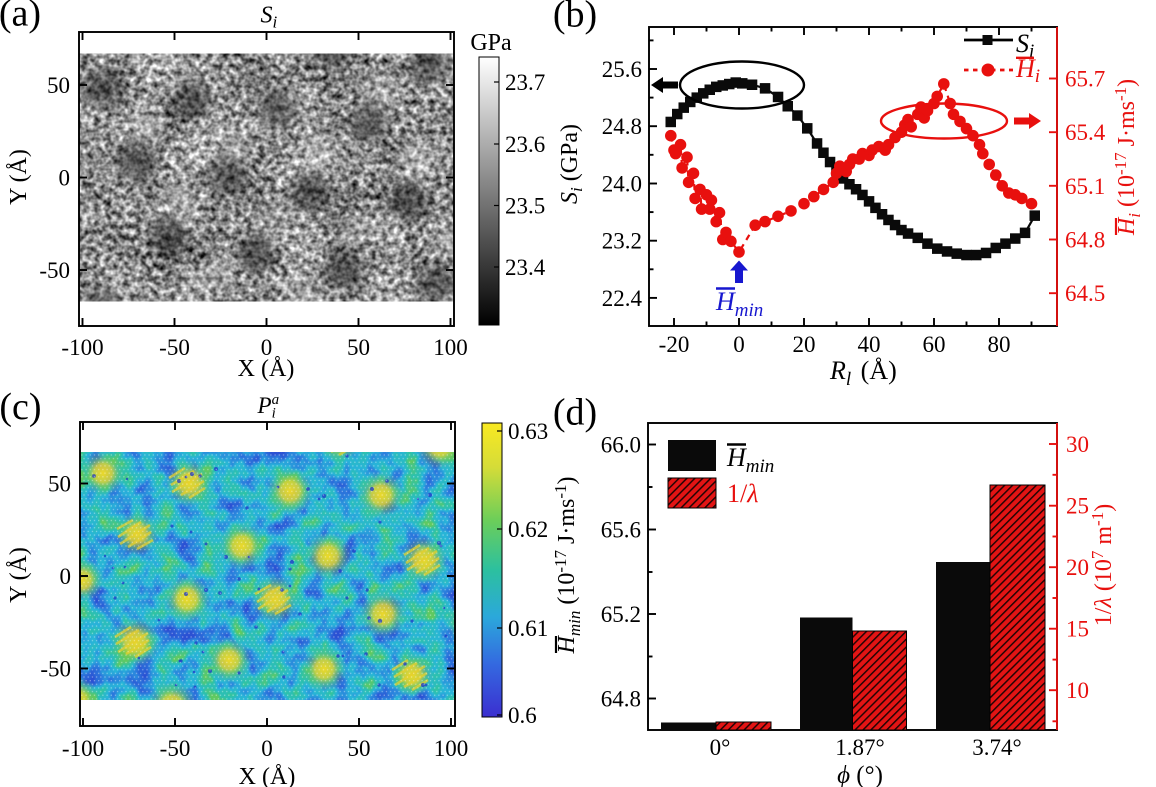 This screenshot has width=1156, height=787. What do you see at coordinates (268, 407) in the screenshot?
I see `svg-text:Pai: Pa i` at bounding box center [268, 407].